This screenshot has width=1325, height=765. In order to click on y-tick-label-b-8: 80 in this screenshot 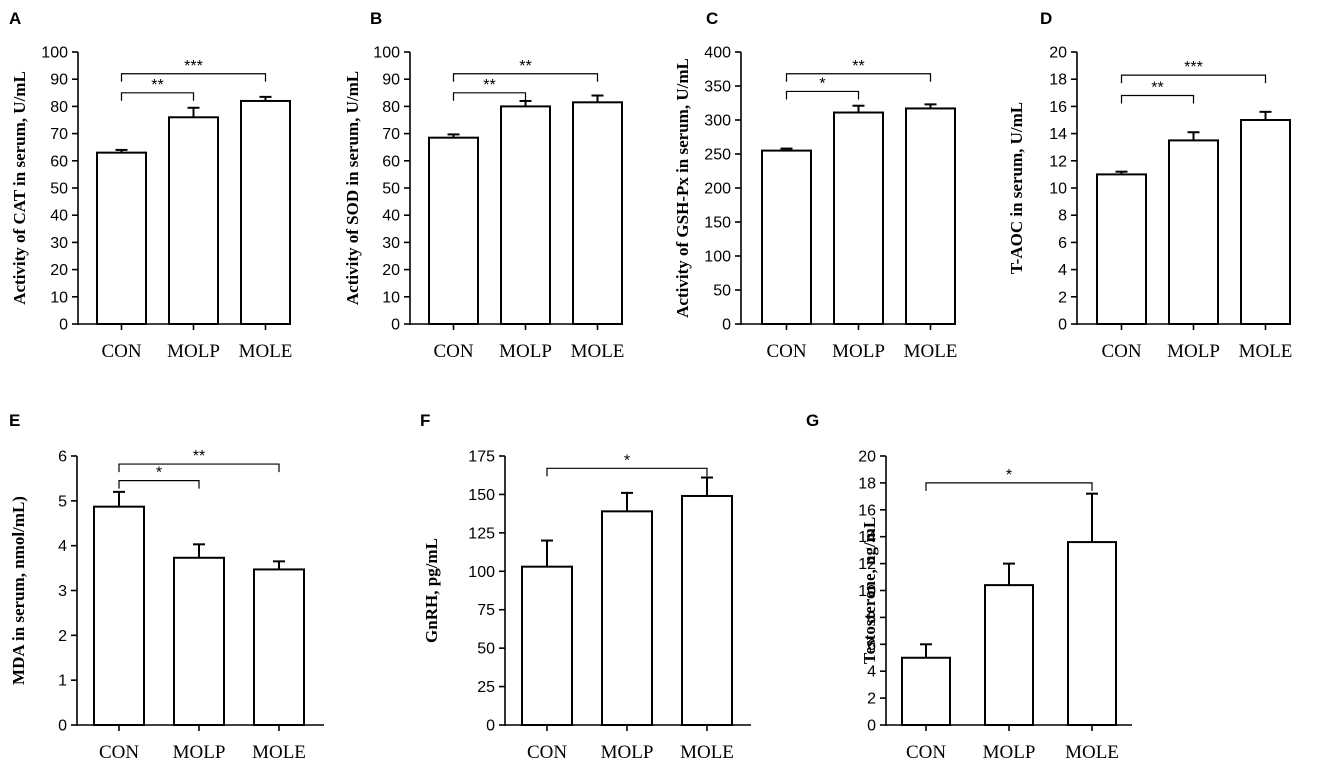, I will do `click(391, 107)`.